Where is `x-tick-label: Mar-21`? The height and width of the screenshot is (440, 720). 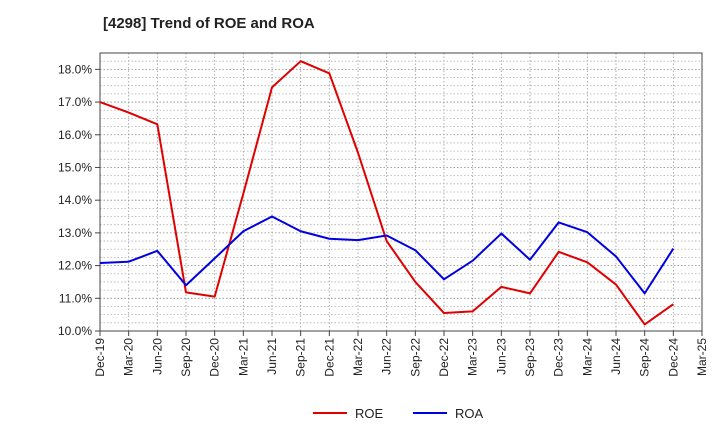 x-tick-label: Mar-21 is located at coordinates (243, 357).